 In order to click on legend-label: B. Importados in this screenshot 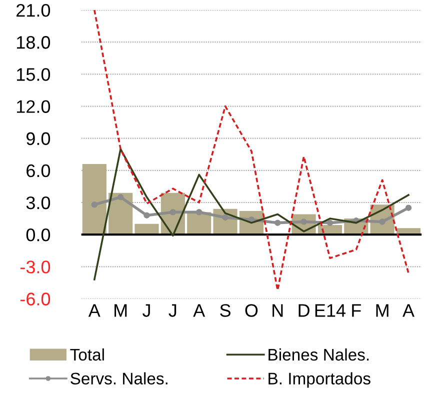, I will do `click(319, 380)`.